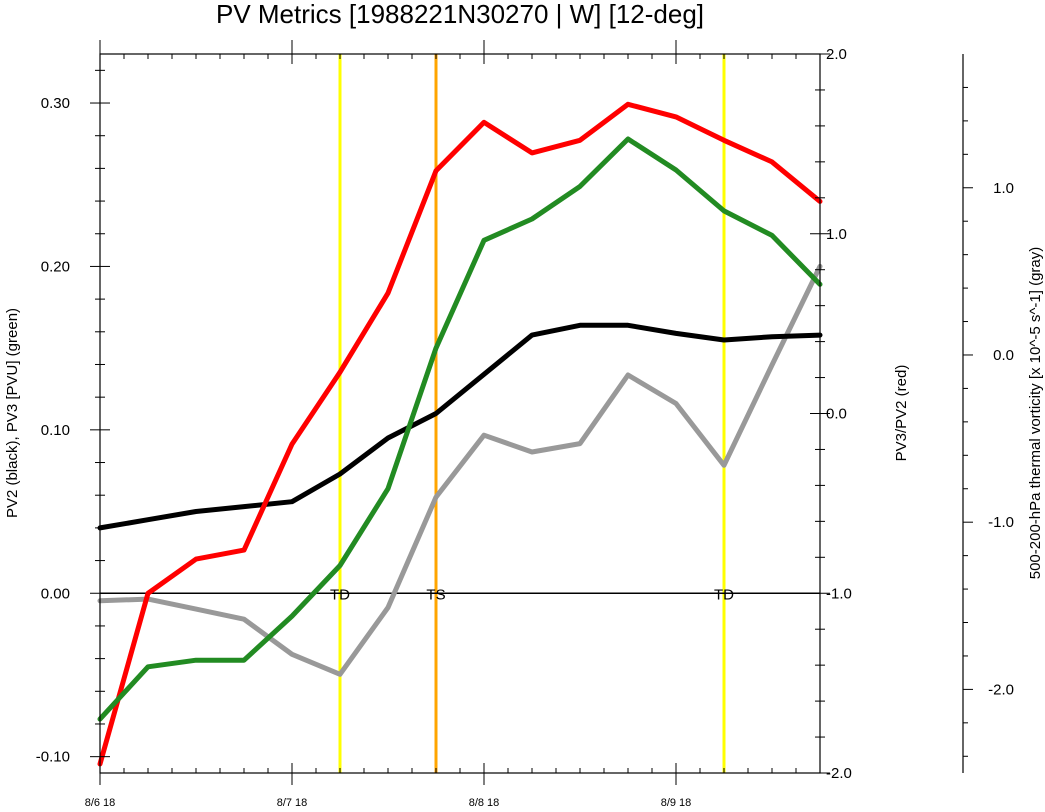  Describe the element at coordinates (55, 103) in the screenshot. I see `left-tick-label: 0.30` at that location.